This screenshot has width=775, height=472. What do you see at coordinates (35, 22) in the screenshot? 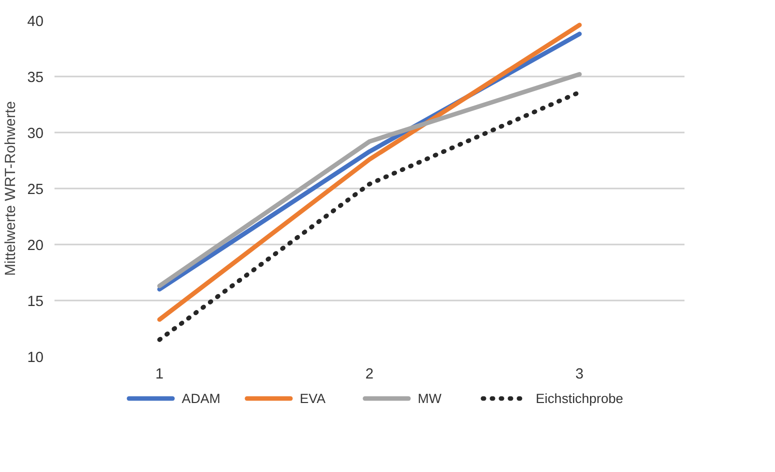
I see `y-tick-label: 40` at bounding box center [35, 22].